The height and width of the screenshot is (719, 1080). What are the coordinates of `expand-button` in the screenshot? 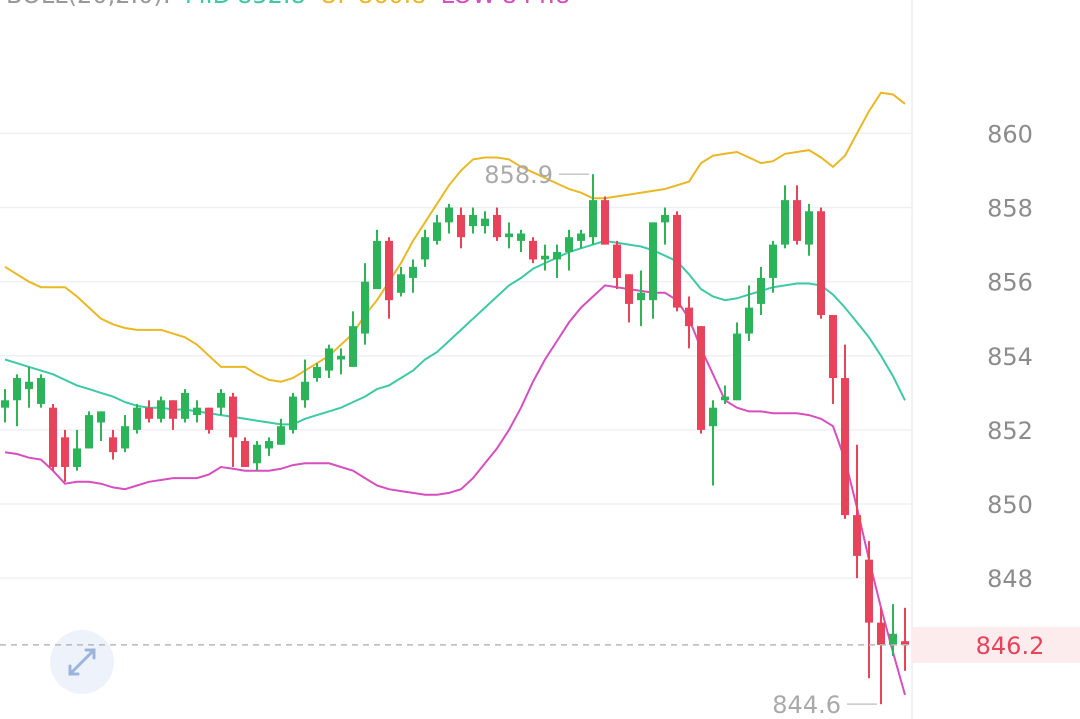 It's located at (82, 662).